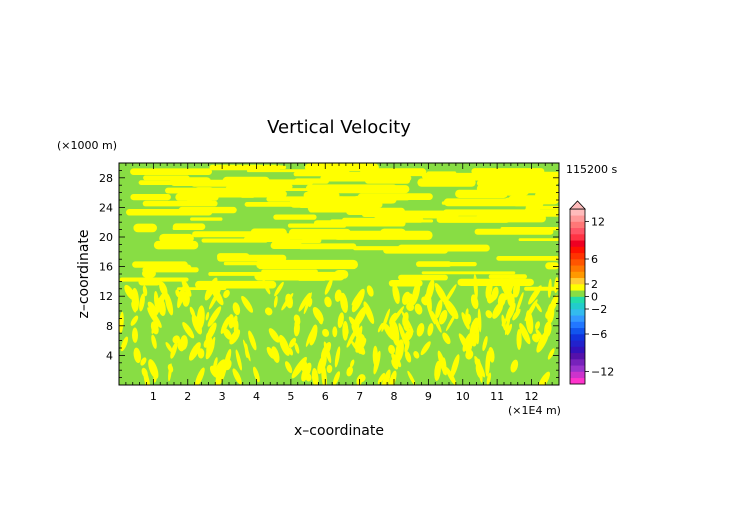  I want to click on y-tick-label: 12, so click(106, 296).